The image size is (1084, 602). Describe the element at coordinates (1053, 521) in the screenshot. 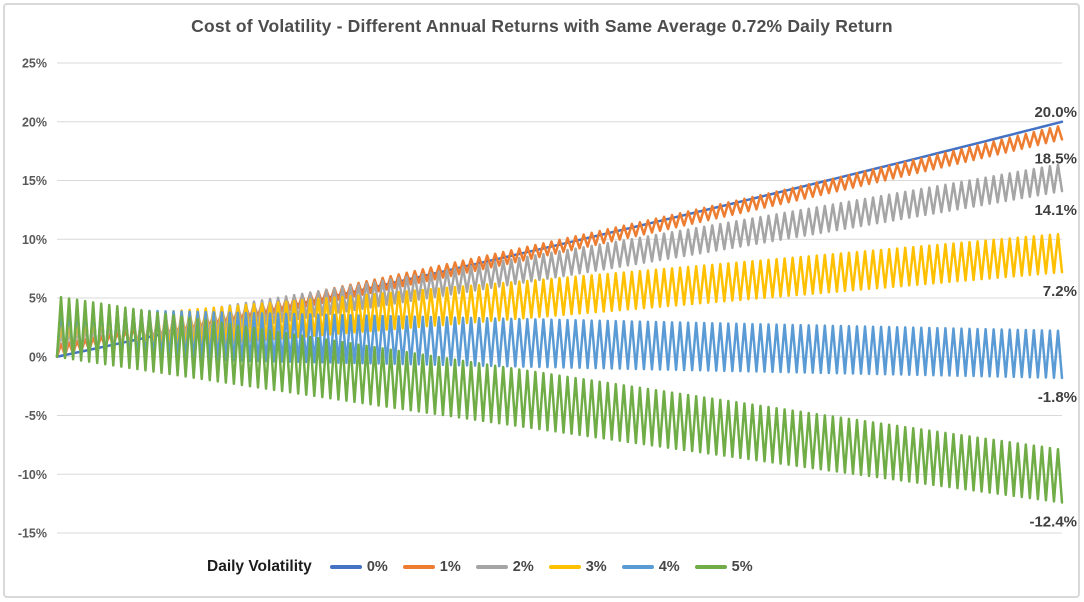

I see `data-label--12.4%: -12.4%` at that location.